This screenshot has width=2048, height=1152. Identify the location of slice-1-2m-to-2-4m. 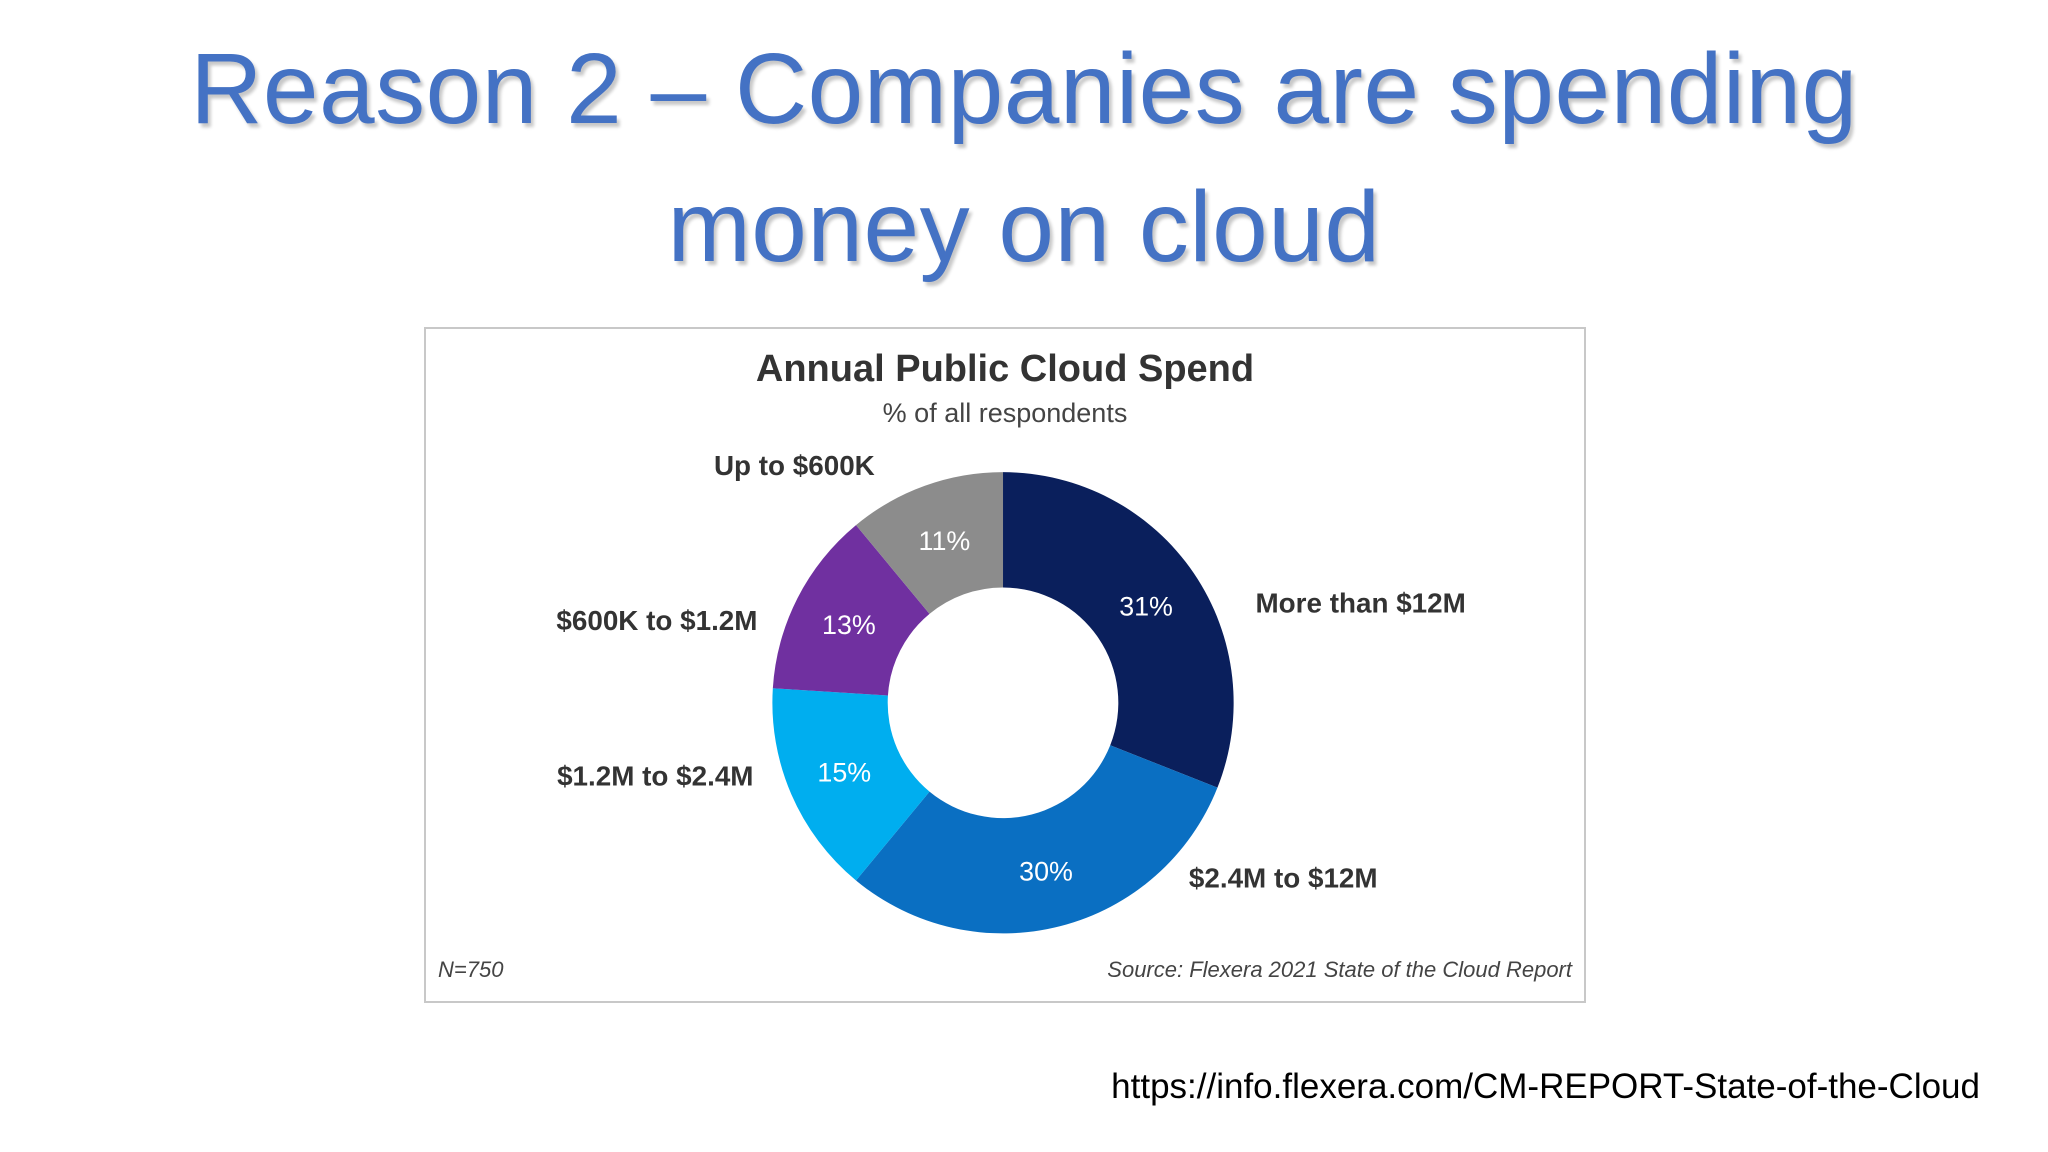
(851, 784).